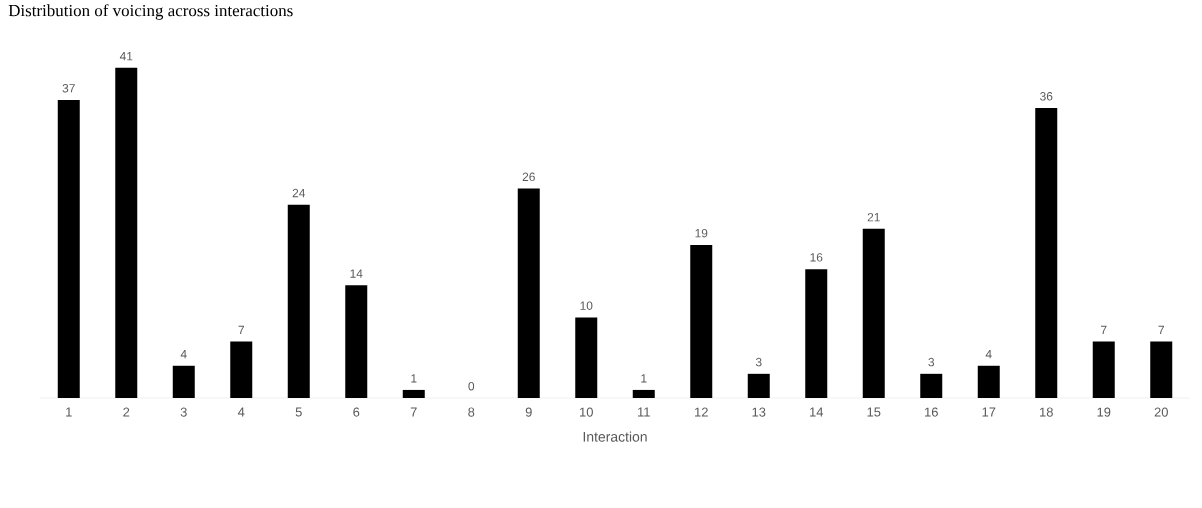 This screenshot has width=1202, height=508. I want to click on x-tick-label: 13, so click(759, 412).